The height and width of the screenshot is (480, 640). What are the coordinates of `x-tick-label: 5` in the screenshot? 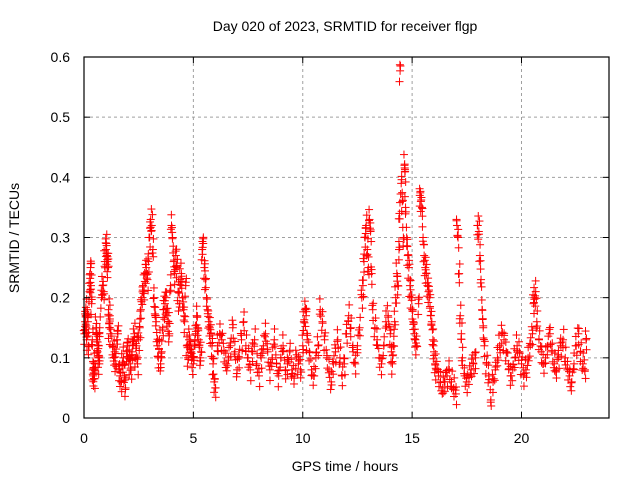 It's located at (193, 438).